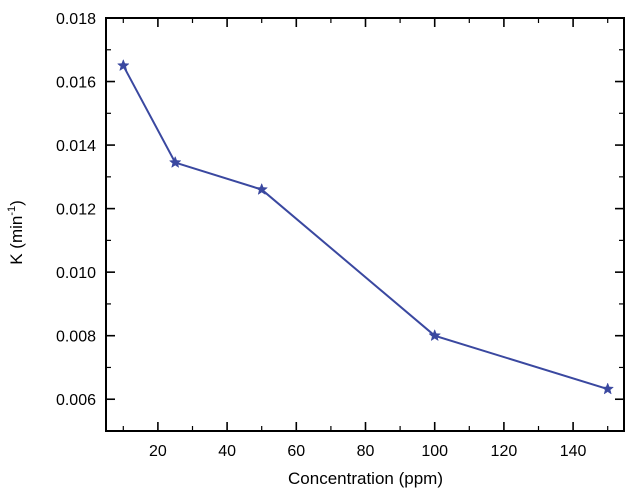 The height and width of the screenshot is (492, 625). Describe the element at coordinates (296, 451) in the screenshot. I see `x-tick-label: 60` at that location.